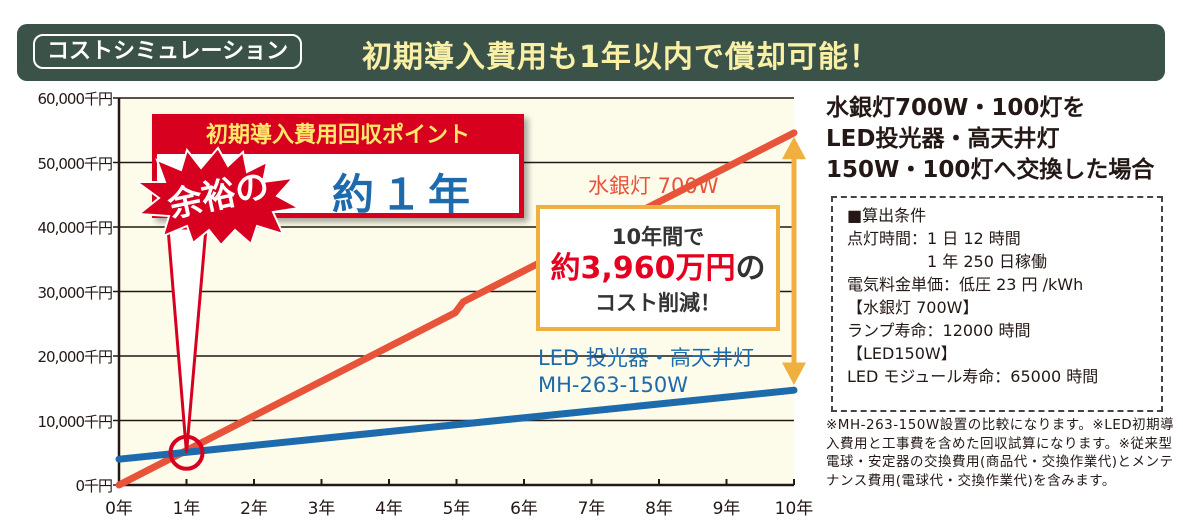 This screenshot has height=531, width=1183. Describe the element at coordinates (75, 228) in the screenshot. I see `y-tick-label: 40,000千円` at that location.